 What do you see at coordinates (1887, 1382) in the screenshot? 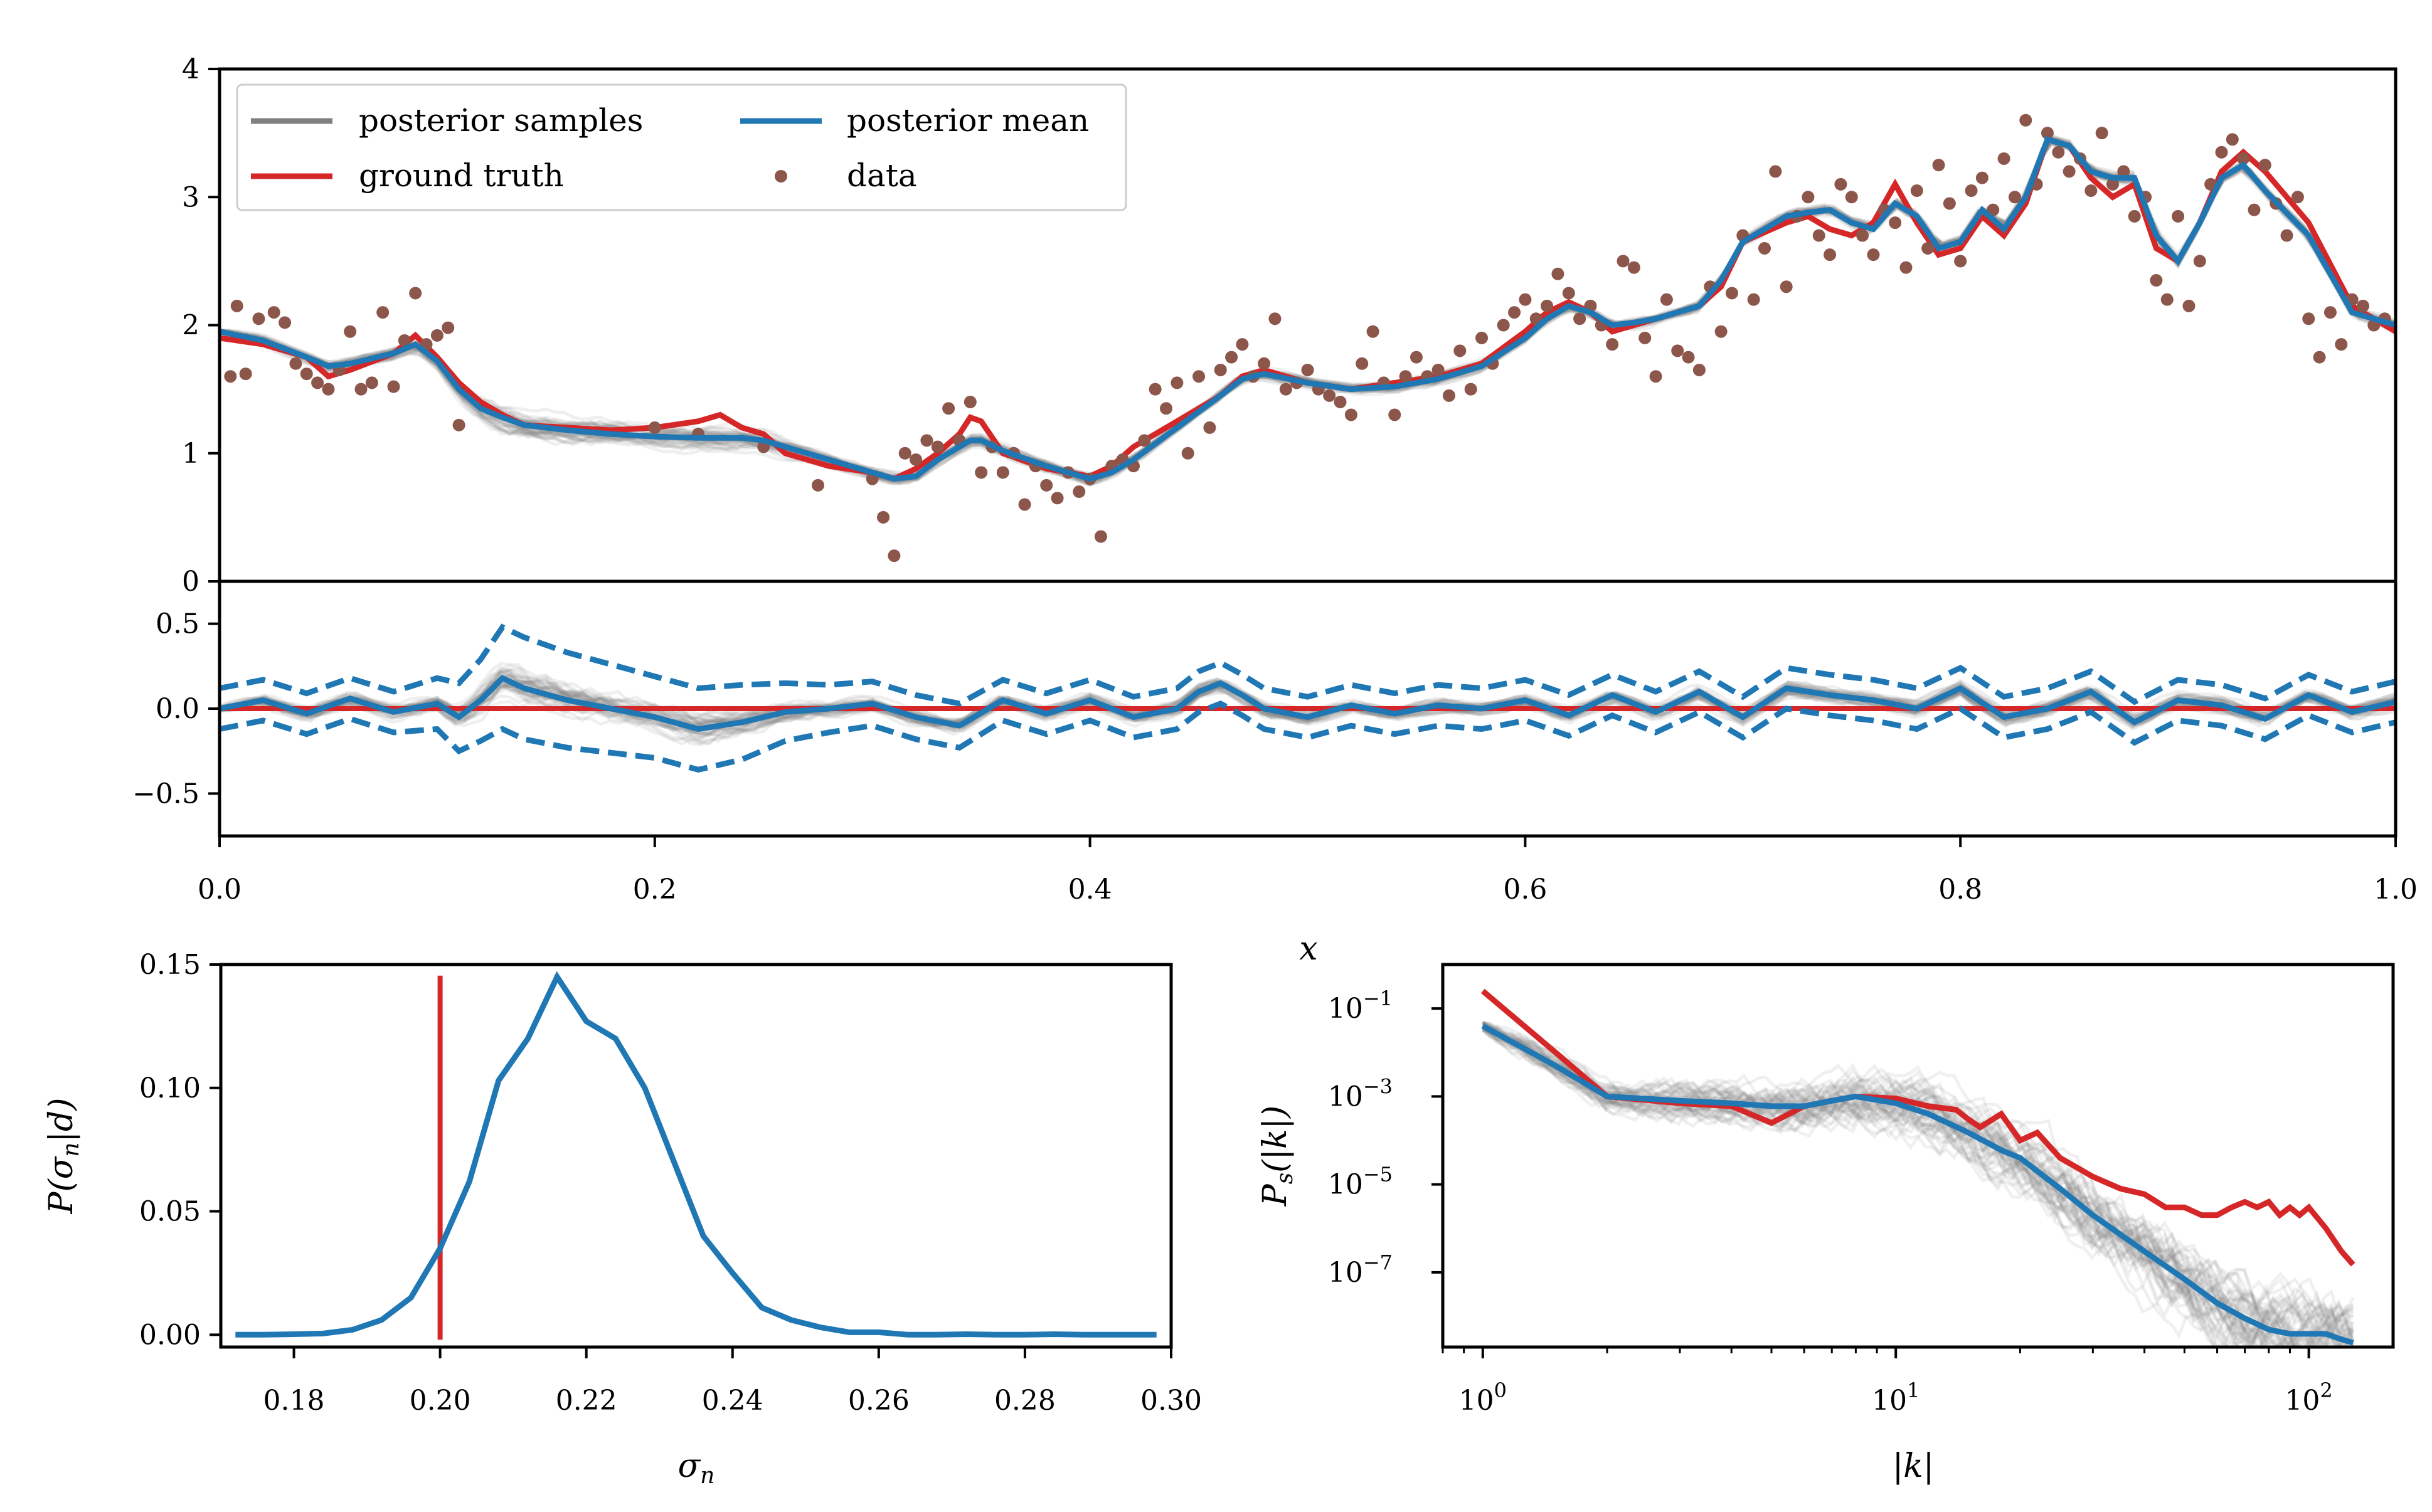
I see `power-spectrum-x-axis: 10⁰ 10¹ 10²` at bounding box center [1887, 1382].